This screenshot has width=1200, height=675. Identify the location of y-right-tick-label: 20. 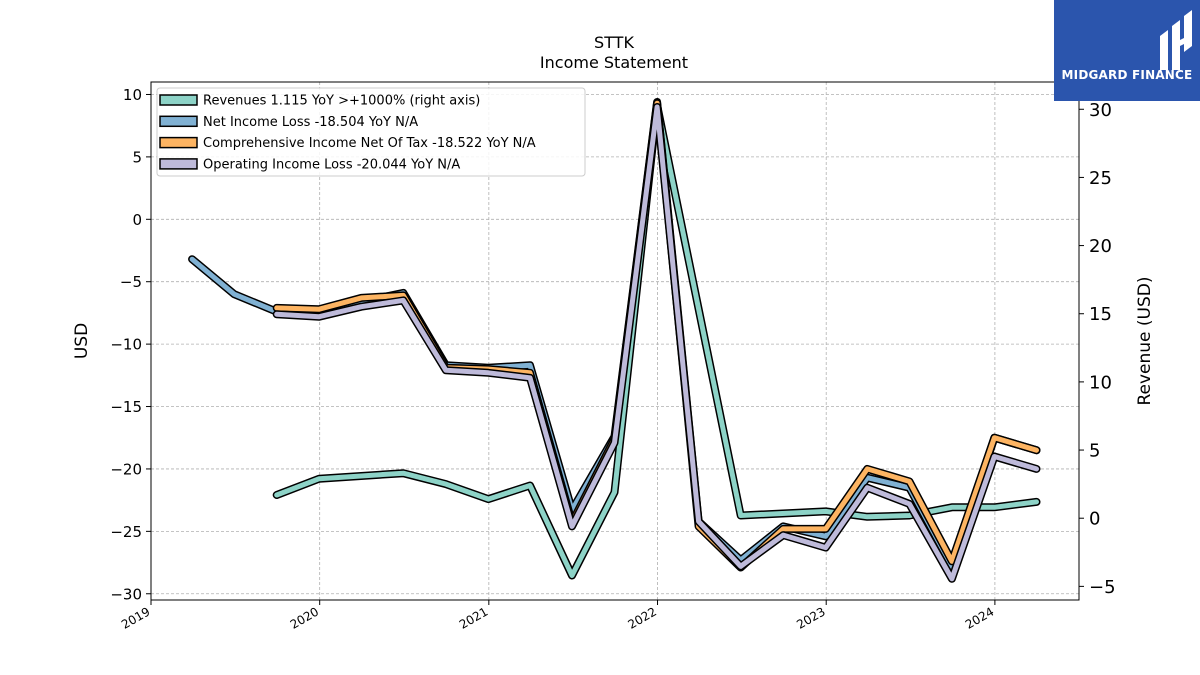
(1100, 246).